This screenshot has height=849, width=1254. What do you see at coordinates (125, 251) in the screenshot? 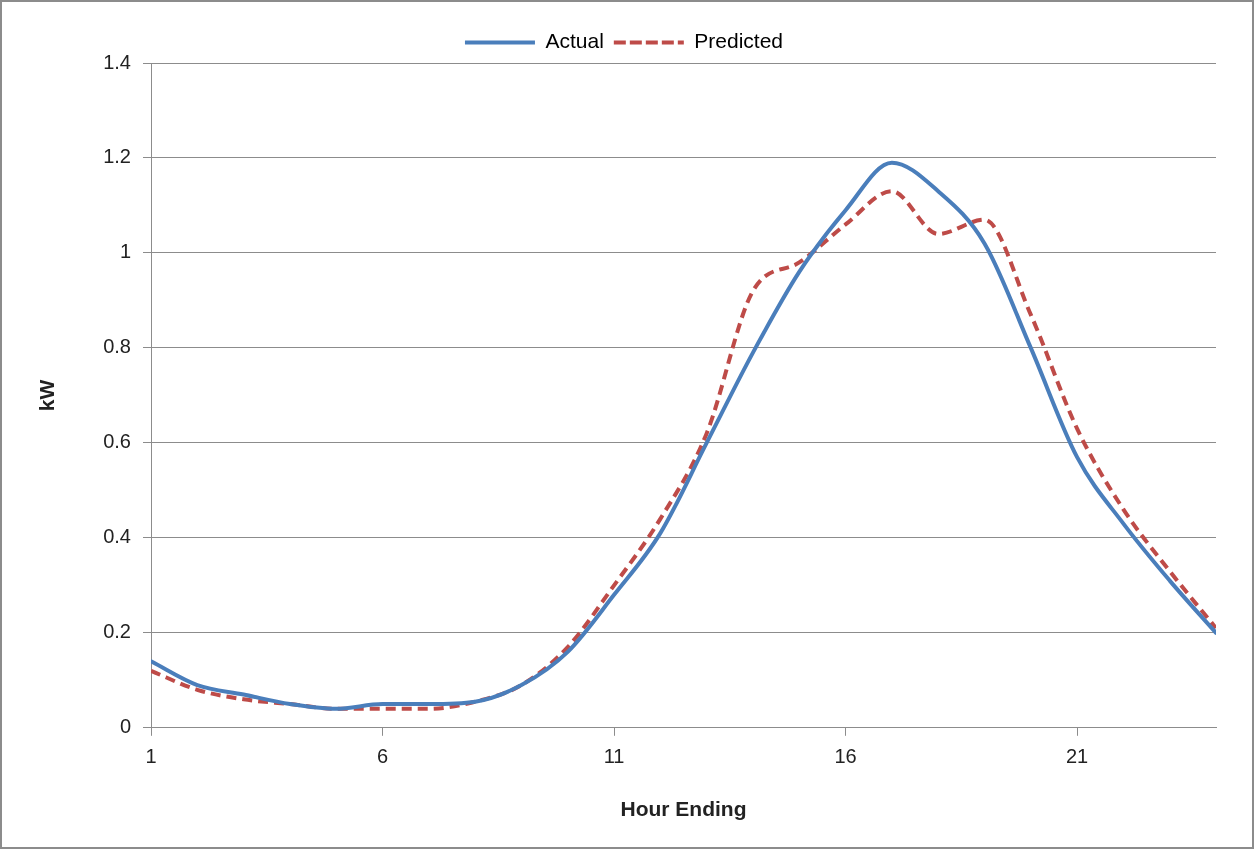
I see `y-tick-label: 1` at bounding box center [125, 251].